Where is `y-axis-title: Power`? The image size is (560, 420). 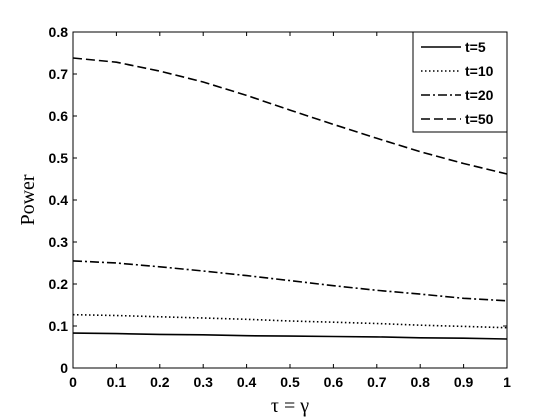
y-axis-title: Power is located at coordinates (28, 199).